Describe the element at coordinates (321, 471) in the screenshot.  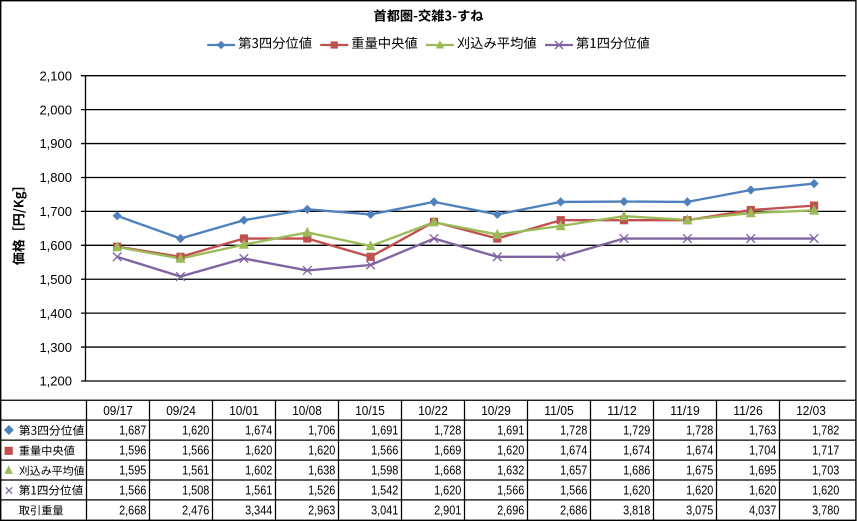
I see `svg-text: 1,638` at that location.